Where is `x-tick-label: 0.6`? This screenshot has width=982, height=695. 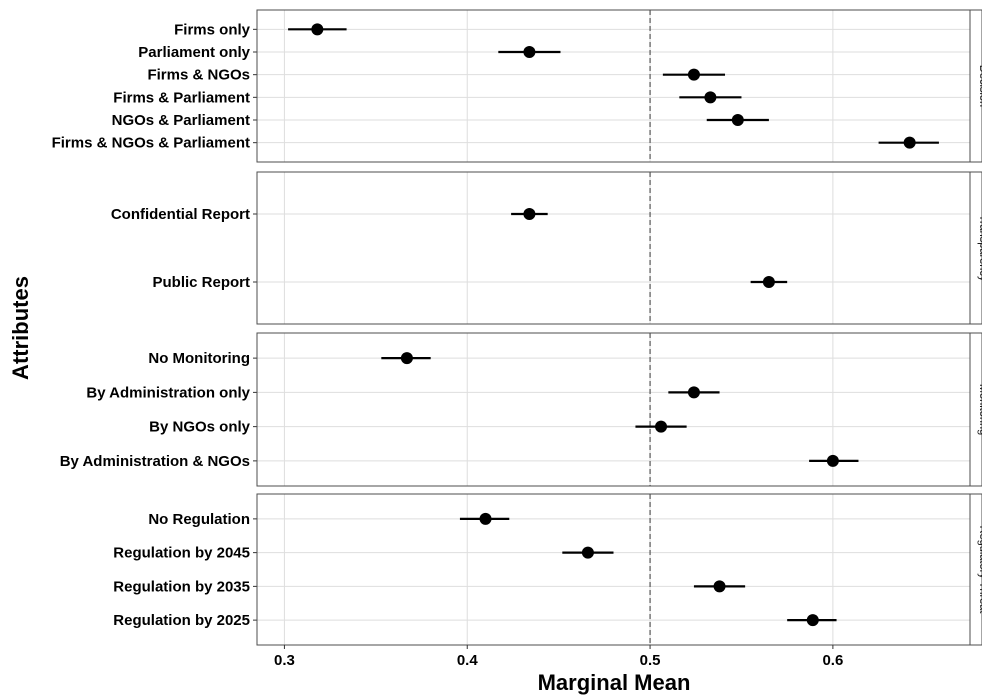
x-tick-label: 0.6 is located at coordinates (832, 660).